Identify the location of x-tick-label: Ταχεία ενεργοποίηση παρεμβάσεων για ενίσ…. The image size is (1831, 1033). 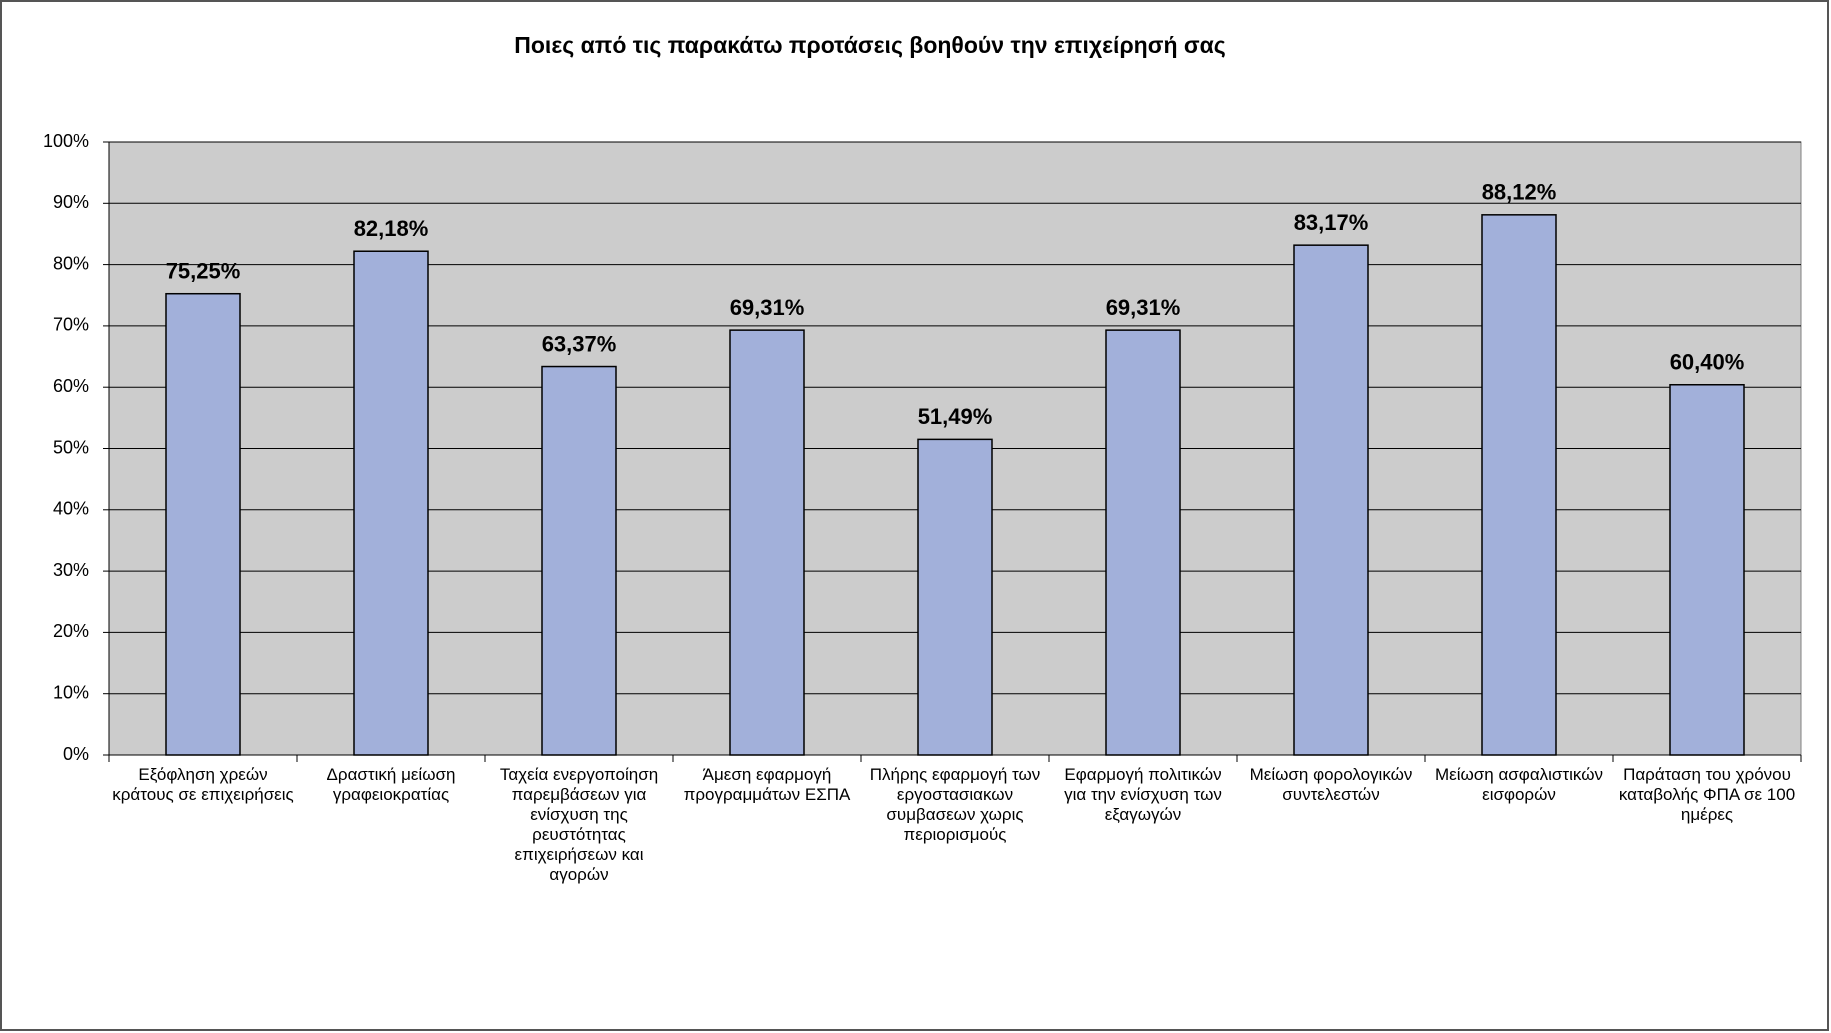
(579, 824).